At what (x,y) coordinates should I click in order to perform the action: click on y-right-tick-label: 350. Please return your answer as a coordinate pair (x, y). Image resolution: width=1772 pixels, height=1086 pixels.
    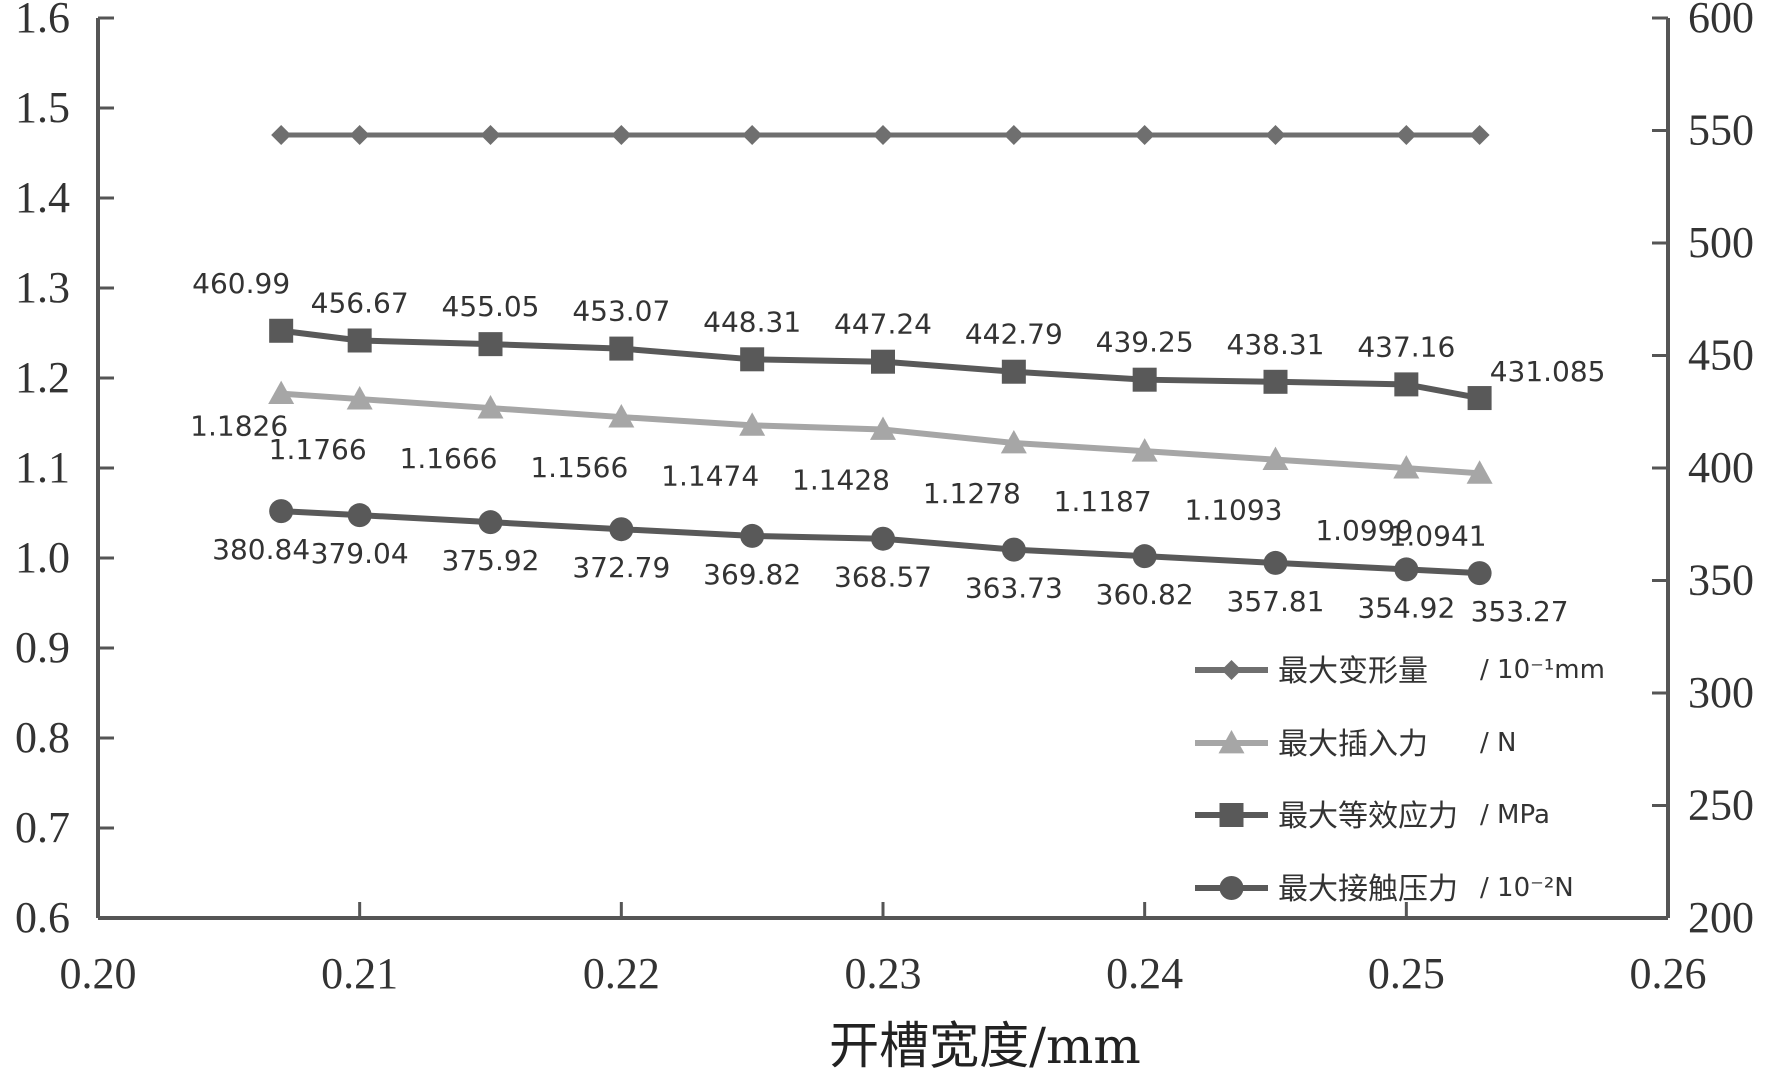
    Looking at the image, I should click on (1721, 580).